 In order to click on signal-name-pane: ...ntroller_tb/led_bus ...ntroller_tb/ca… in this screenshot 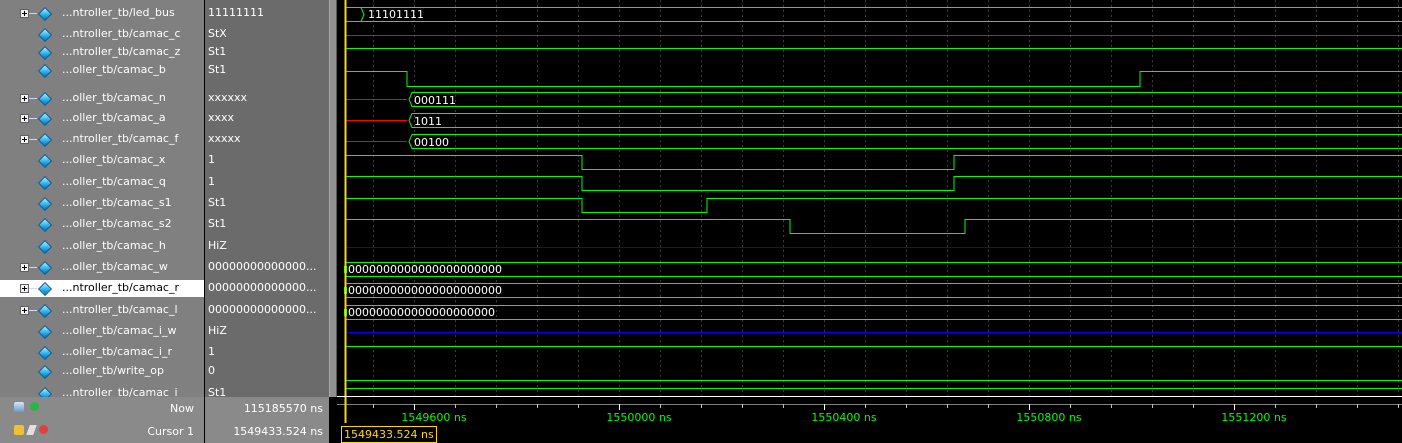, I will do `click(102, 198)`.